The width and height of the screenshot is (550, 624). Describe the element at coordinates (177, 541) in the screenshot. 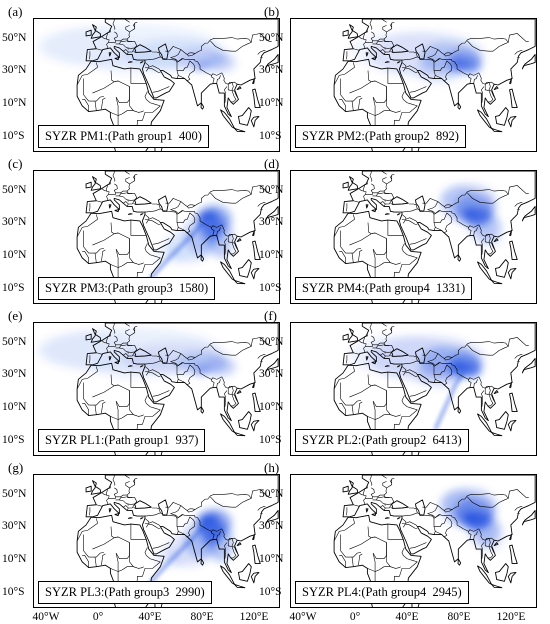

I see `map-canvas` at that location.